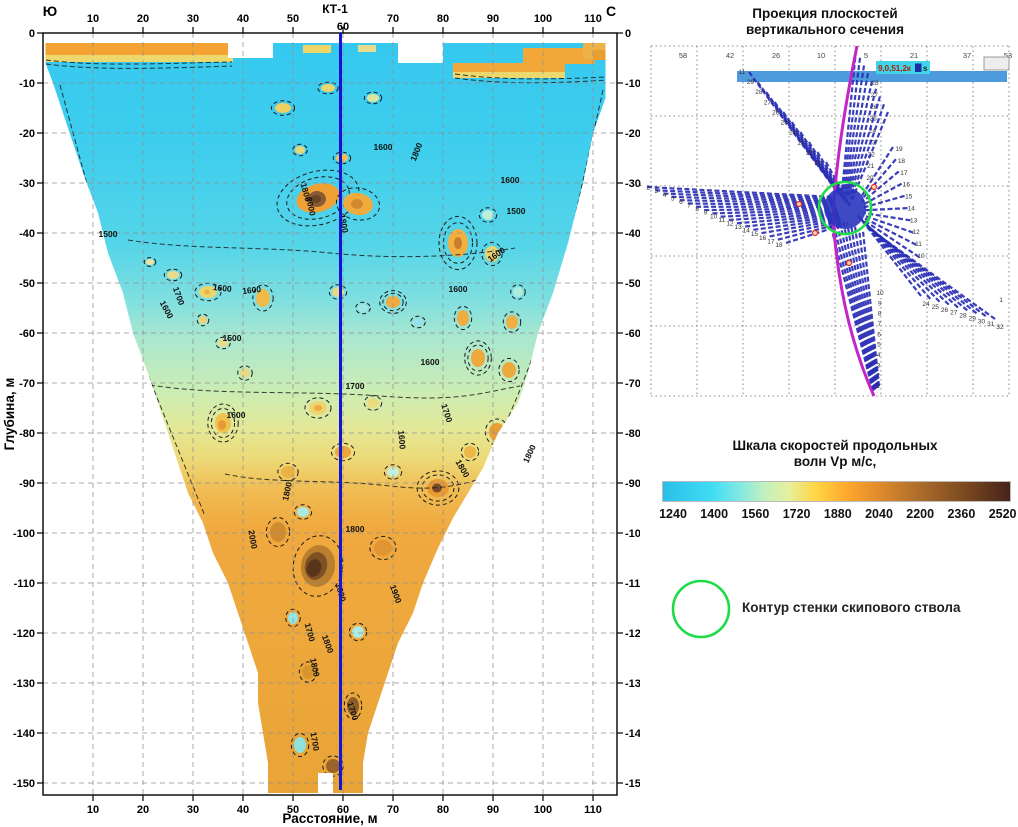 The height and width of the screenshot is (827, 1018). What do you see at coordinates (921, 256) in the screenshot?
I see `ray-number-label: 10` at bounding box center [921, 256].